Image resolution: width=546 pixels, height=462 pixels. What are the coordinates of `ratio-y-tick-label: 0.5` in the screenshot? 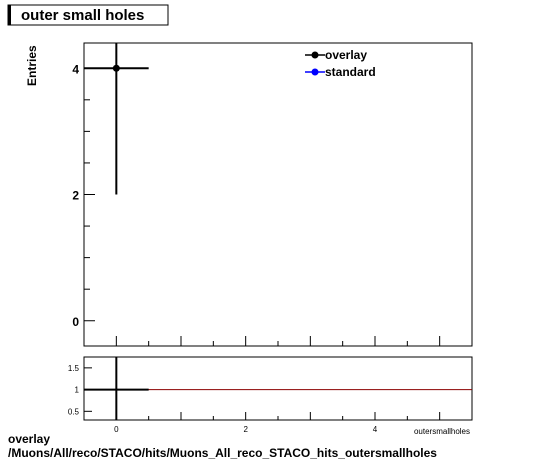 It's located at (74, 411).